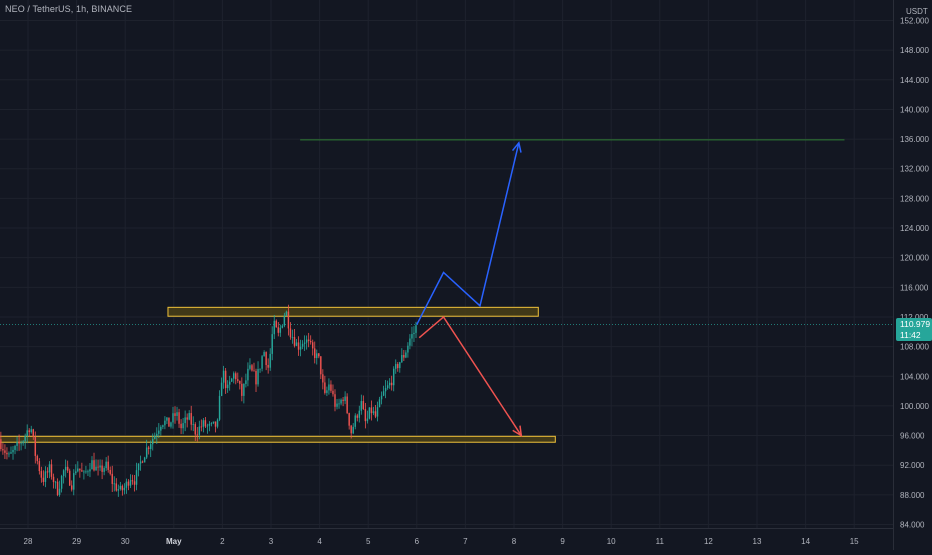  I want to click on time-tick-label: 10, so click(611, 541).